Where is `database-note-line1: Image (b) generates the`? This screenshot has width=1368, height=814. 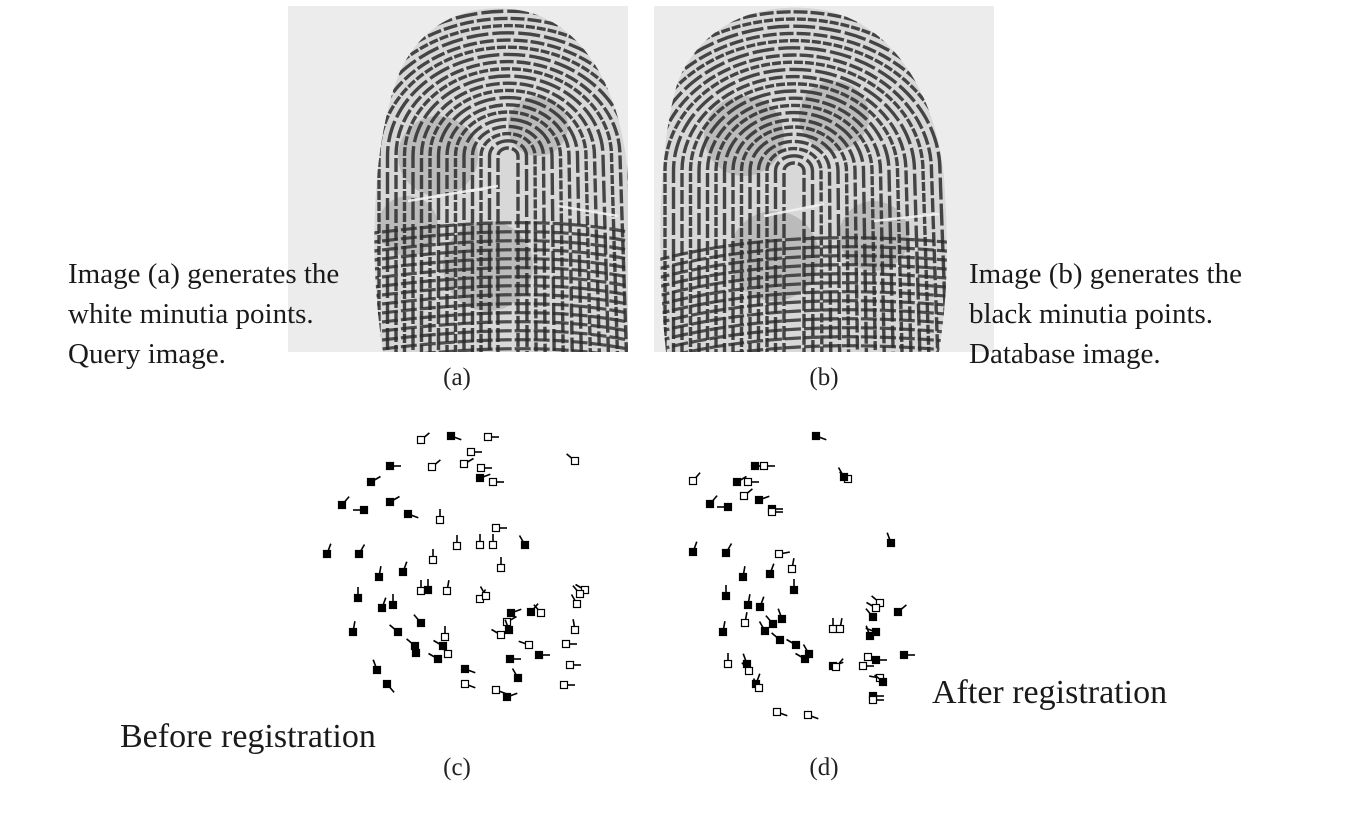 database-note-line1: Image (b) generates the is located at coordinates (1105, 274).